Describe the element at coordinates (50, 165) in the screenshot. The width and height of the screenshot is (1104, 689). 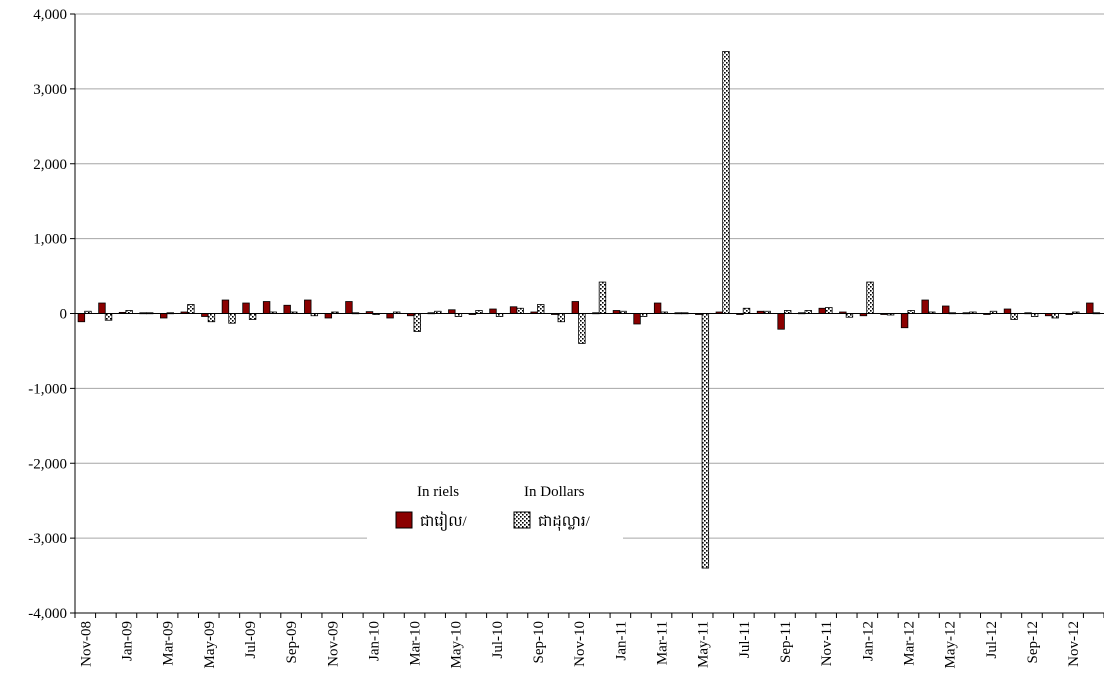
I see `y-tick-label-6: 2,000` at that location.